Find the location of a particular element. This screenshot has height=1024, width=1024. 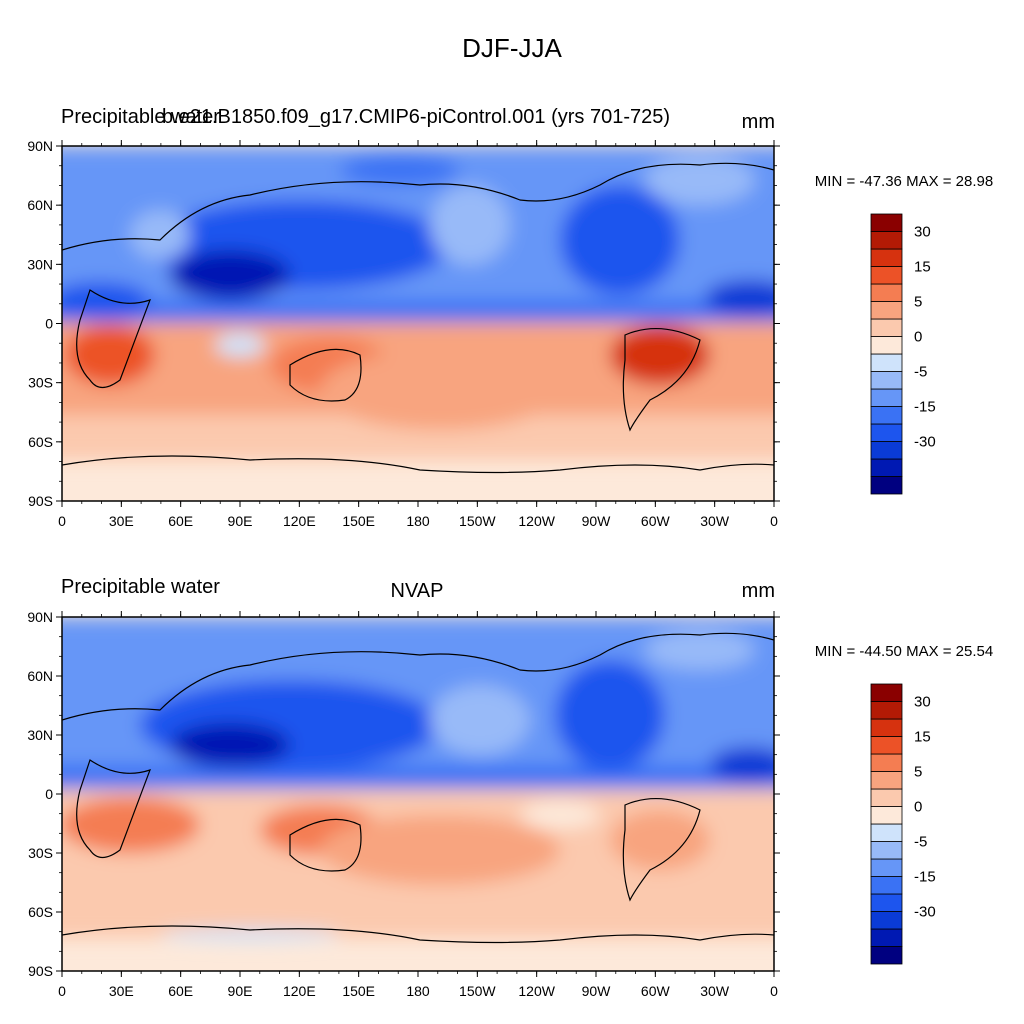

stats-text: MIN = -47.36 MAX = 28.98 is located at coordinates (904, 181).